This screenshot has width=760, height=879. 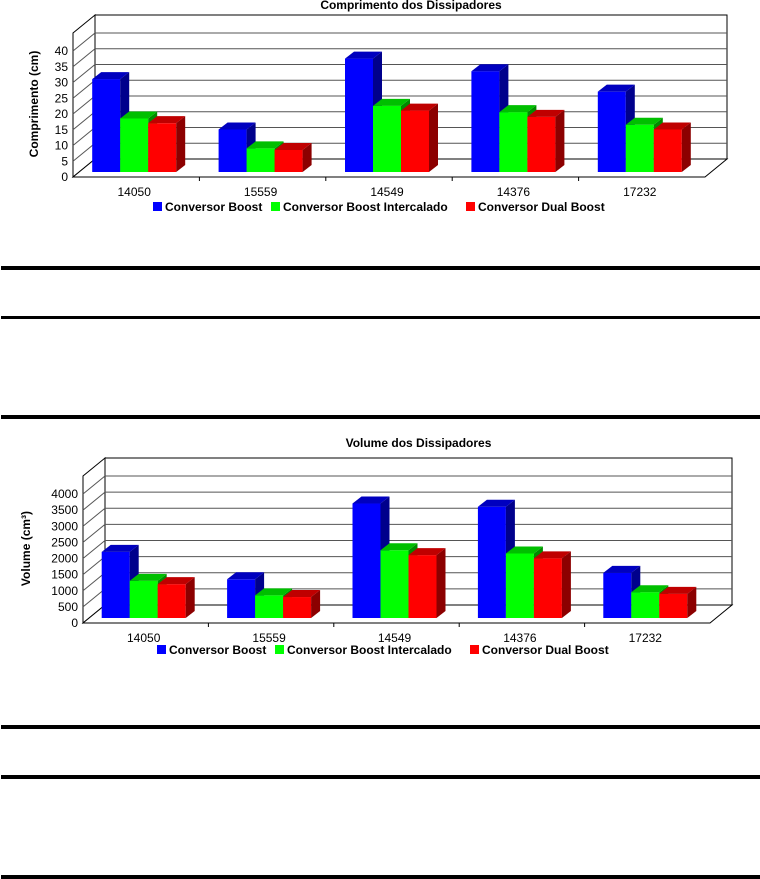 What do you see at coordinates (62, 114) in the screenshot?
I see `y-tick-label: 20` at bounding box center [62, 114].